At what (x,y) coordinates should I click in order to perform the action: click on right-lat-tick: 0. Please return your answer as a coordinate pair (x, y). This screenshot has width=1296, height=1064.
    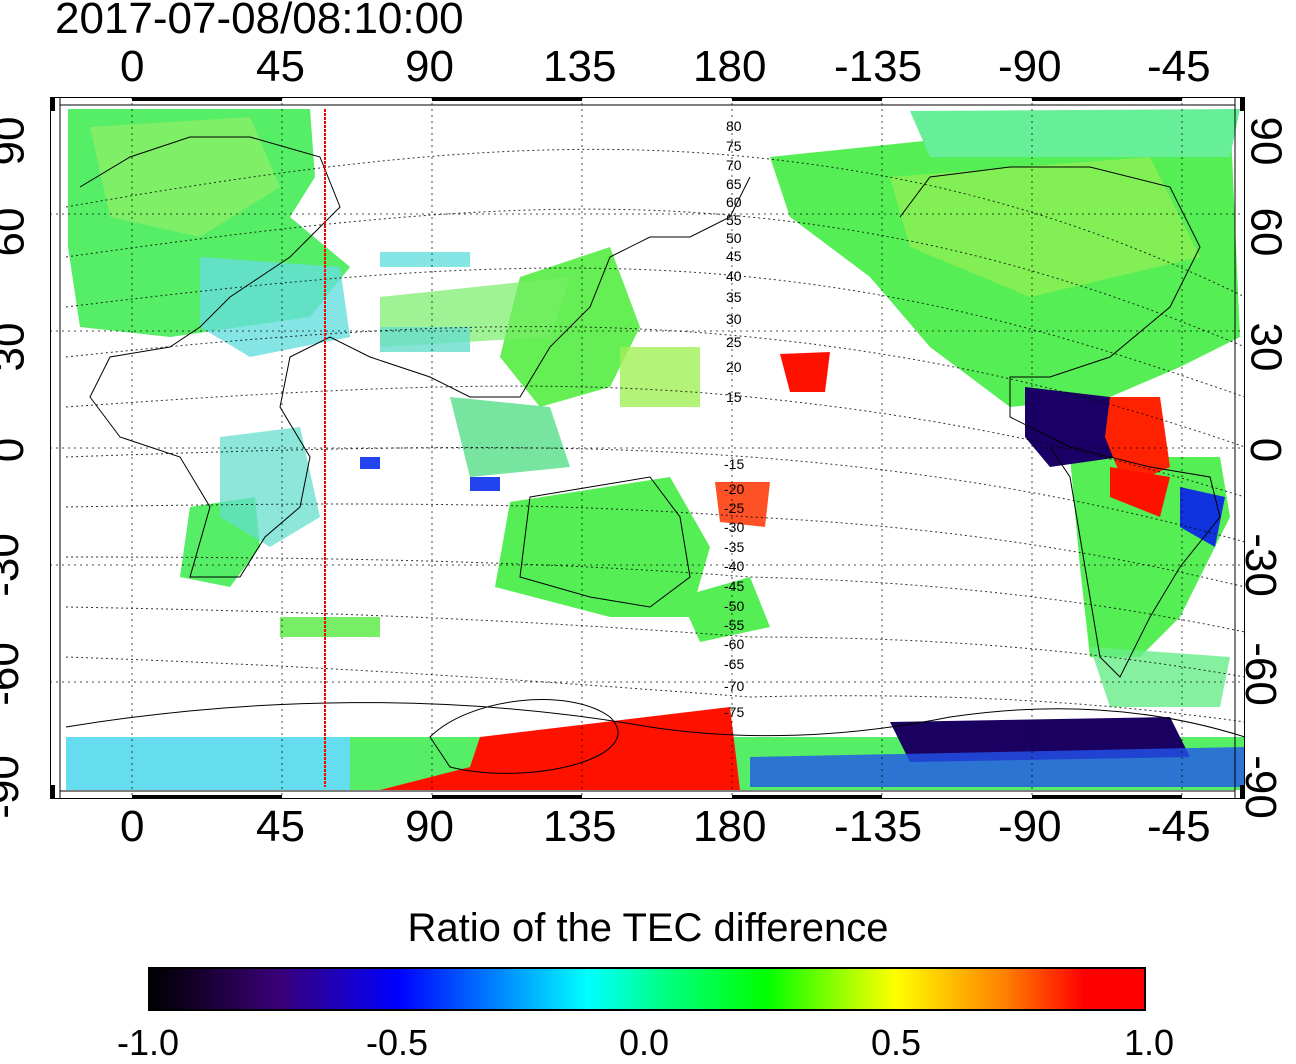
    Looking at the image, I should click on (1266, 450).